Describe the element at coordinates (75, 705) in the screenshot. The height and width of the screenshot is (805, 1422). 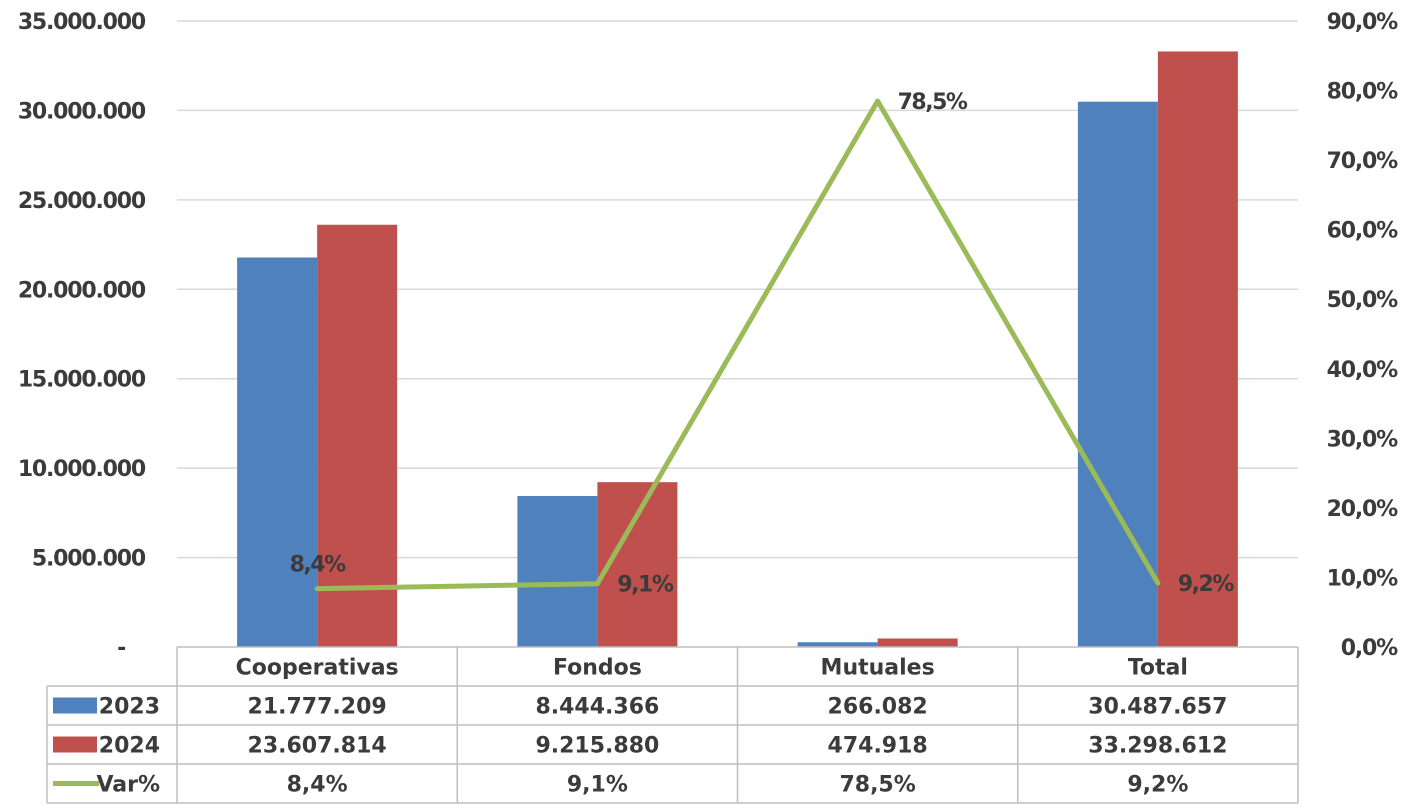
I see `legend-key-2023` at that location.